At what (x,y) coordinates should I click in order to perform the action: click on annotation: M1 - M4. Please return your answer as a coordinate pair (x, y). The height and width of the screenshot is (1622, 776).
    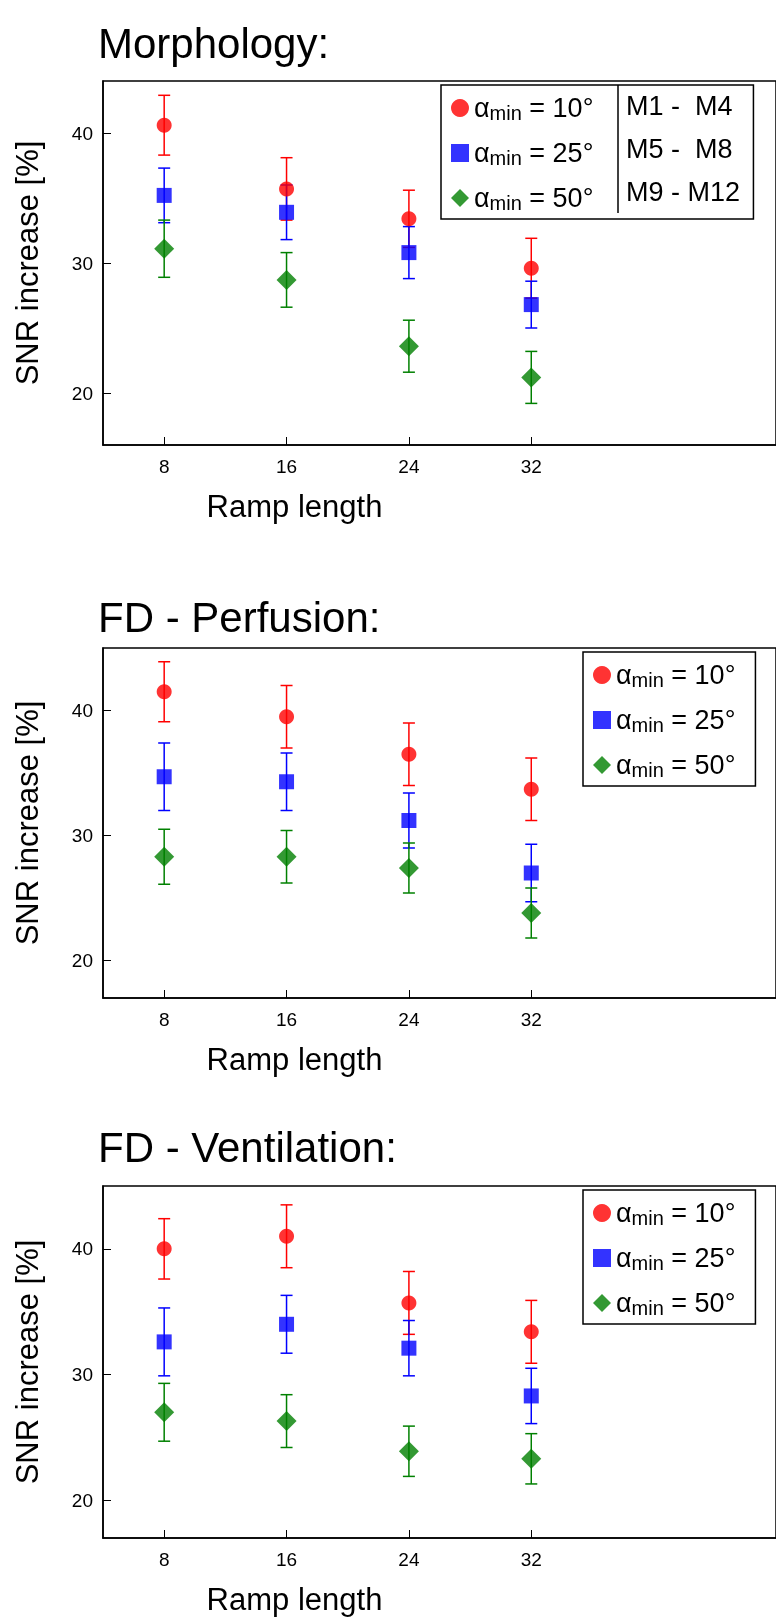
    Looking at the image, I should click on (679, 105).